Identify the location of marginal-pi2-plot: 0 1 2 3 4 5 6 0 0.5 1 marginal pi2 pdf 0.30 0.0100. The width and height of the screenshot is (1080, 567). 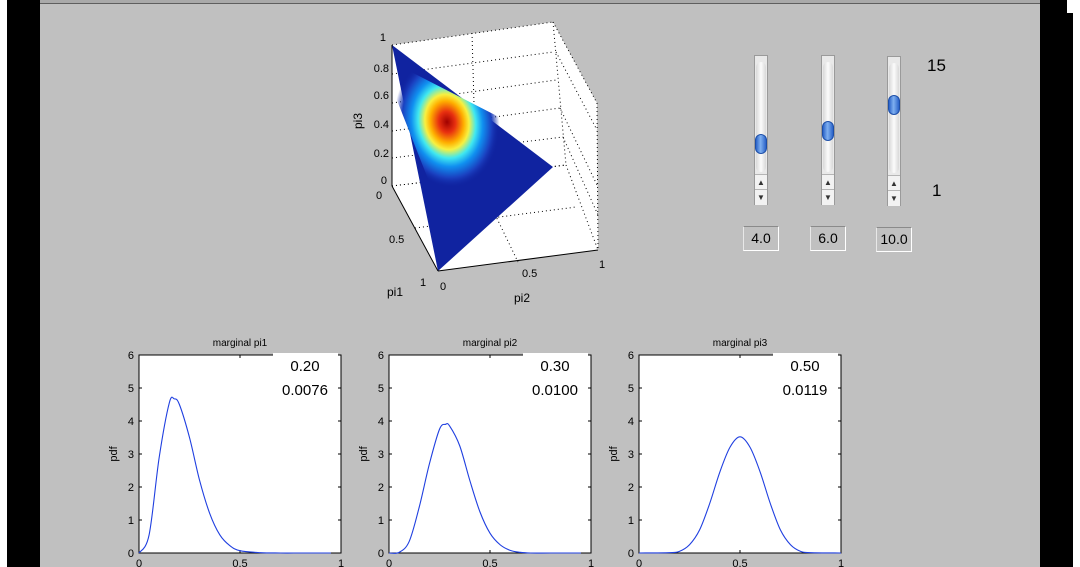
(476, 452).